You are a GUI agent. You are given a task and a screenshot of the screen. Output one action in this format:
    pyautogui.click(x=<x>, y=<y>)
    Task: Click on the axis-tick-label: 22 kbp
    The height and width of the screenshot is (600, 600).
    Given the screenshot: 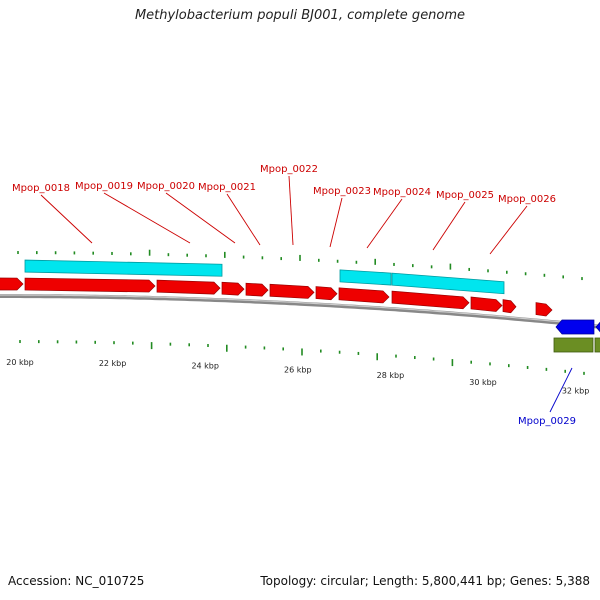 What is the action you would take?
    pyautogui.click(x=113, y=363)
    